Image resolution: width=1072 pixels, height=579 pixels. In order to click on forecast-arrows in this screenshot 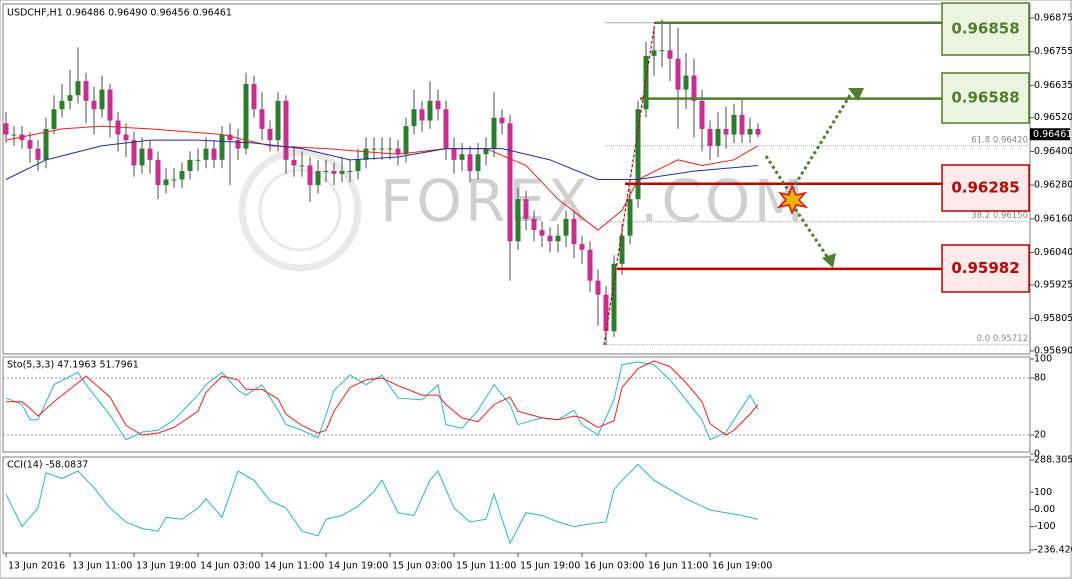, I will do `click(733, 183)`.